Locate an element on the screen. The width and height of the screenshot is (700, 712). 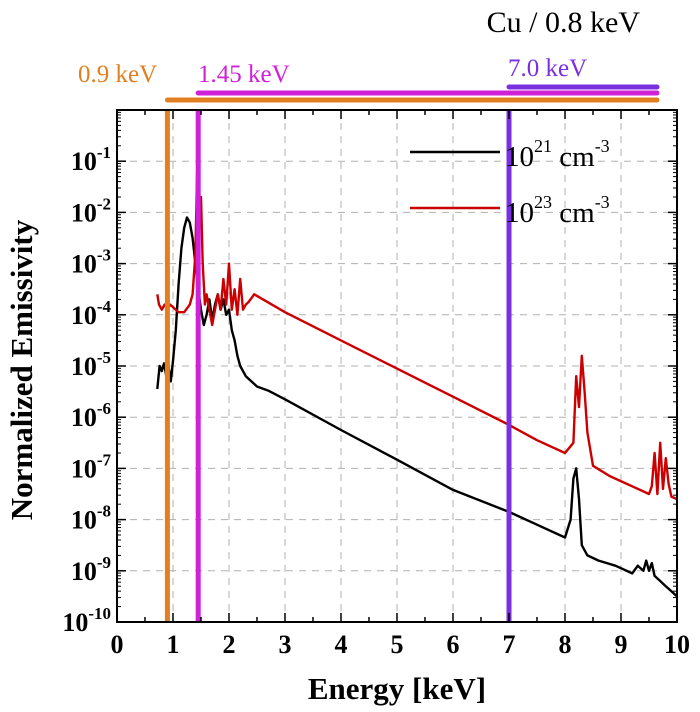
x-tick-label: 8 is located at coordinates (565, 644).